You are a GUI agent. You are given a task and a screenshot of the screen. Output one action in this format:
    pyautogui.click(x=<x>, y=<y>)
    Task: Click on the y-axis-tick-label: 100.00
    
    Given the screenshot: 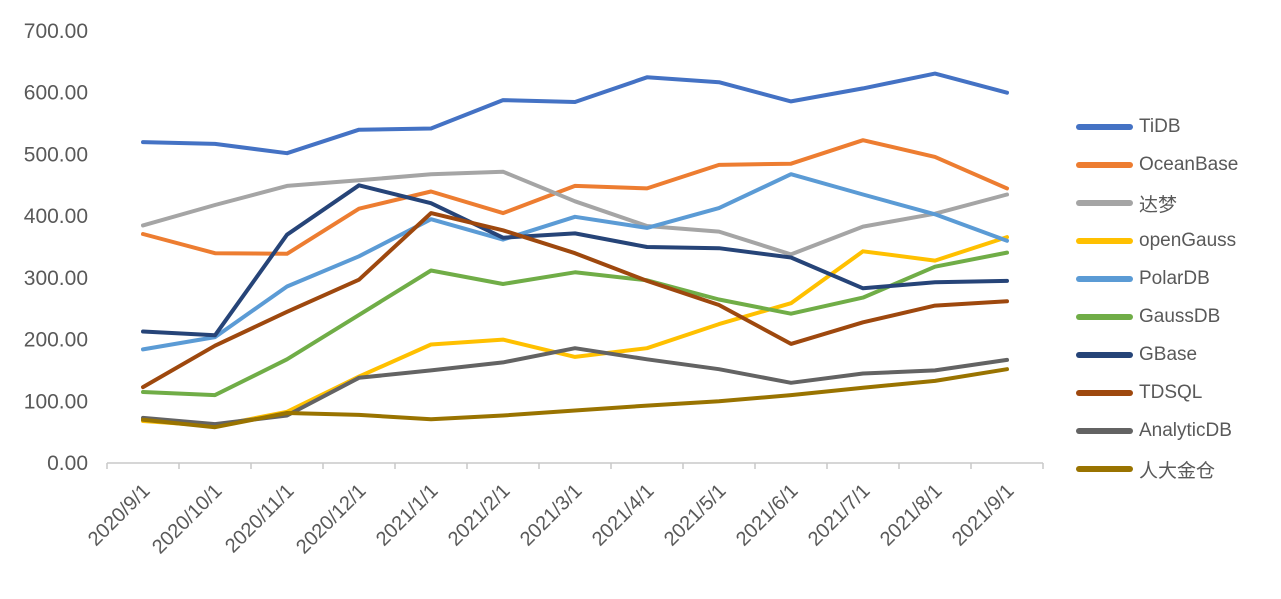 What is the action you would take?
    pyautogui.click(x=56, y=401)
    